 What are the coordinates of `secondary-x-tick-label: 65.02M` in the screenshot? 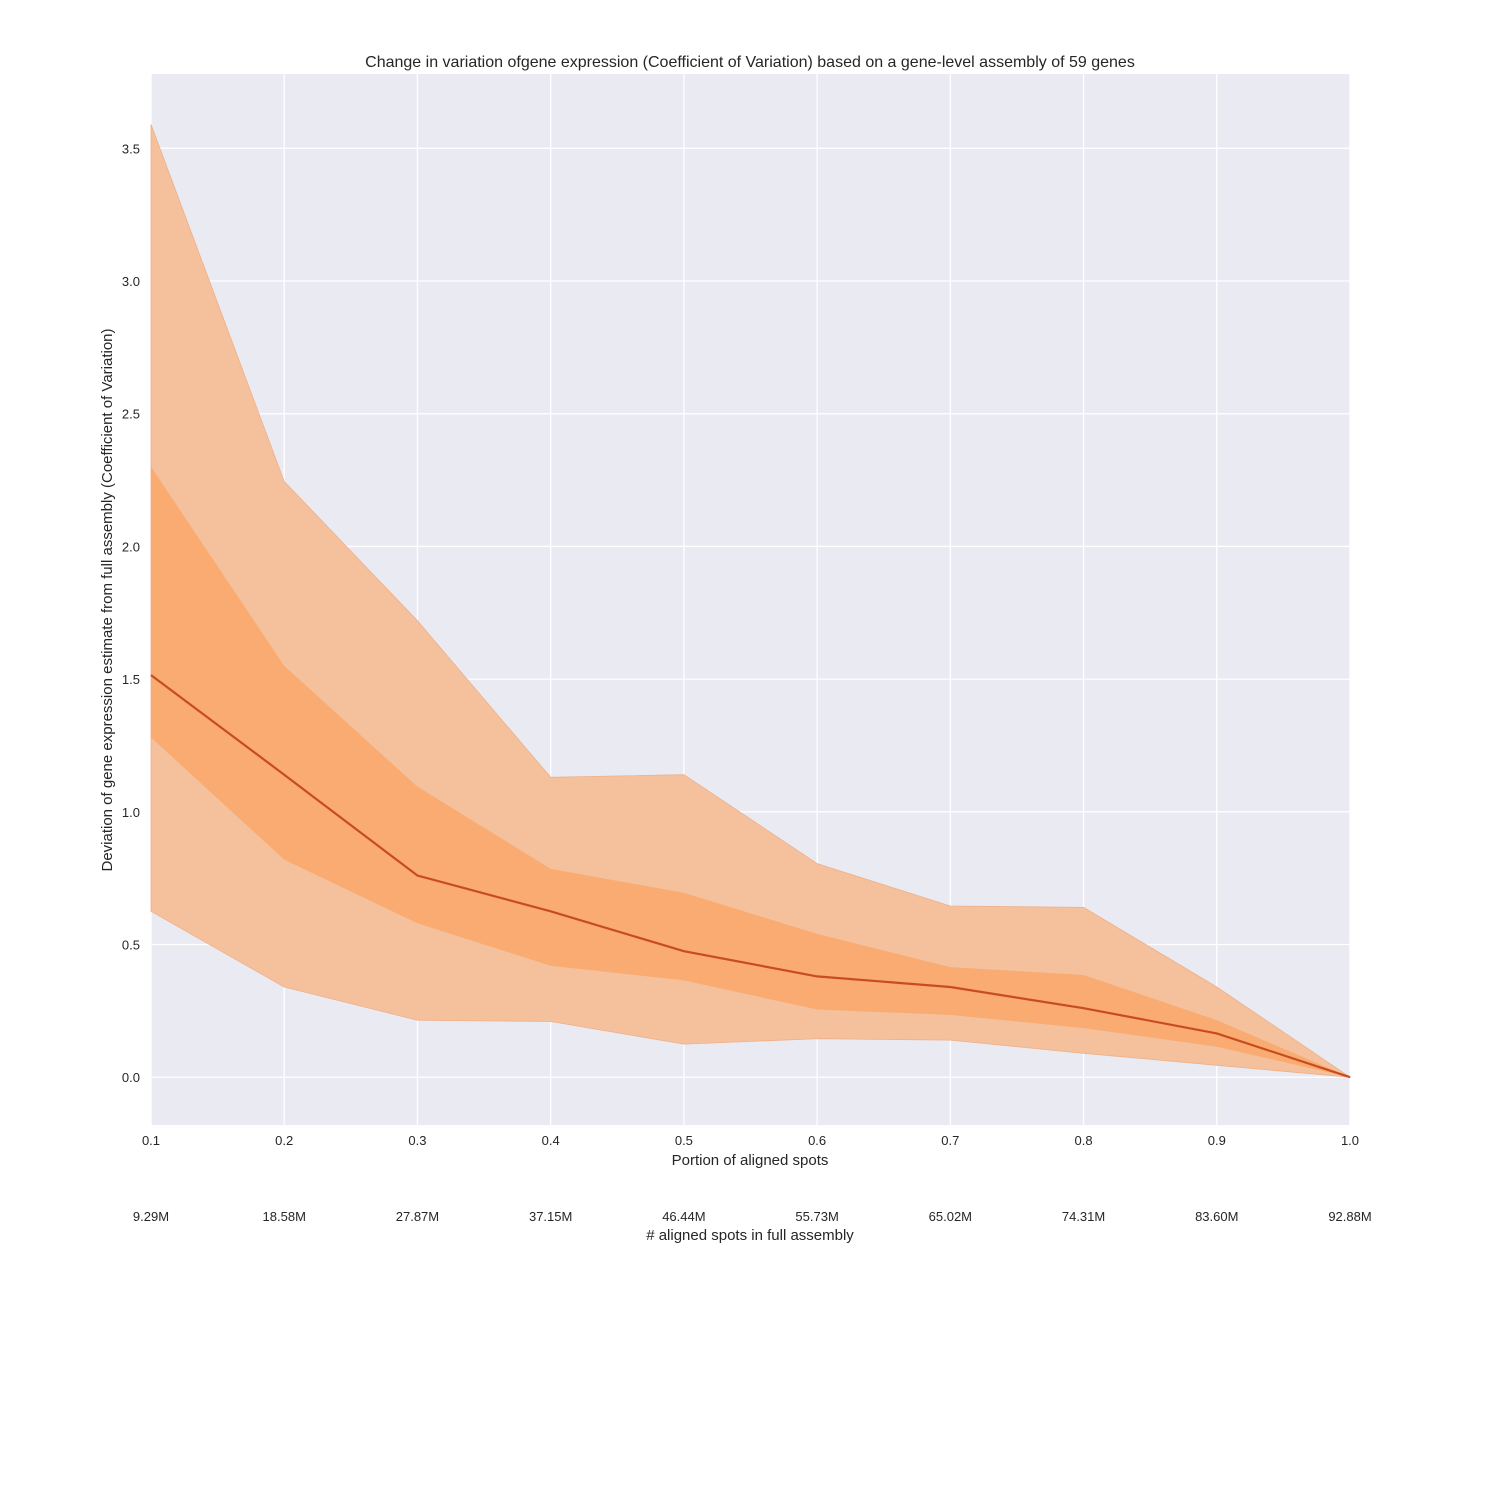 It's located at (950, 1216).